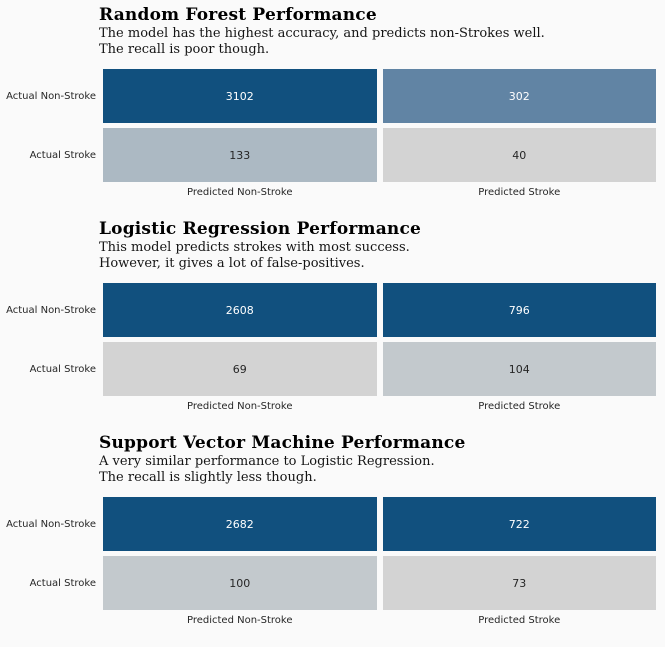  What do you see at coordinates (519, 583) in the screenshot?
I see `matrix-cell-true-positive: 73` at bounding box center [519, 583].